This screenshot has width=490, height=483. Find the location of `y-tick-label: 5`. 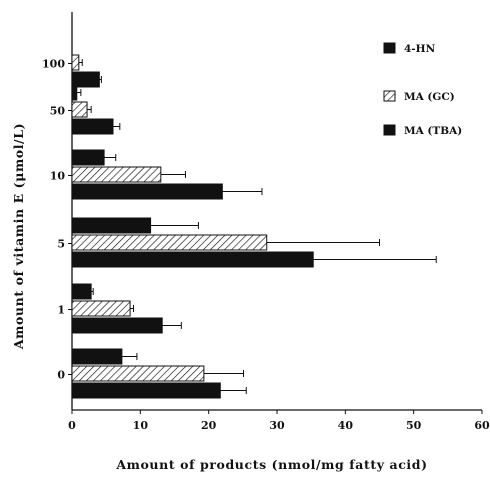

y-tick-label: 5 is located at coordinates (61, 244).